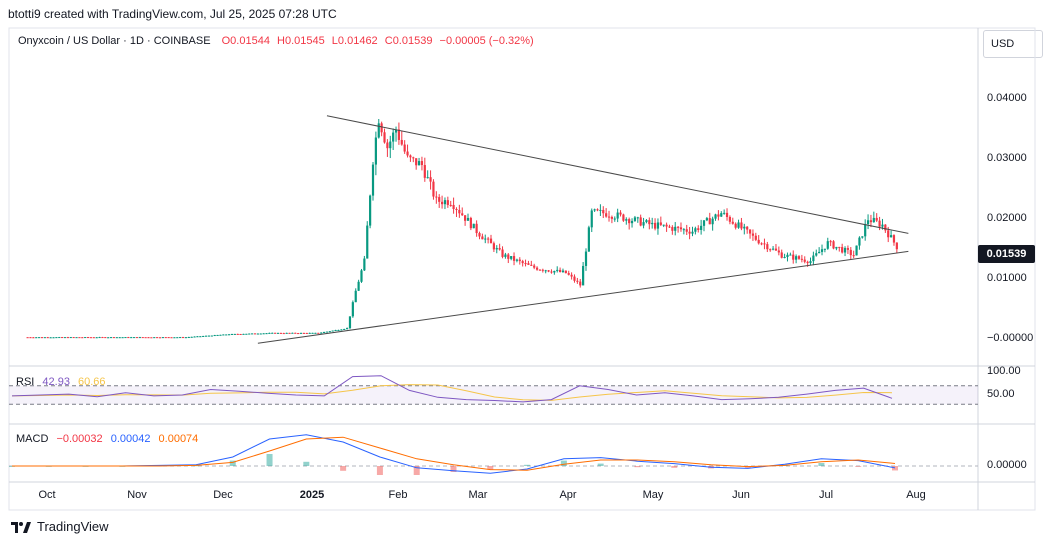 This screenshot has height=546, width=1057. Describe the element at coordinates (114, 41) in the screenshot. I see `symbol-name: Onyxcoin / US Dollar · 1D · COINBASE` at that location.